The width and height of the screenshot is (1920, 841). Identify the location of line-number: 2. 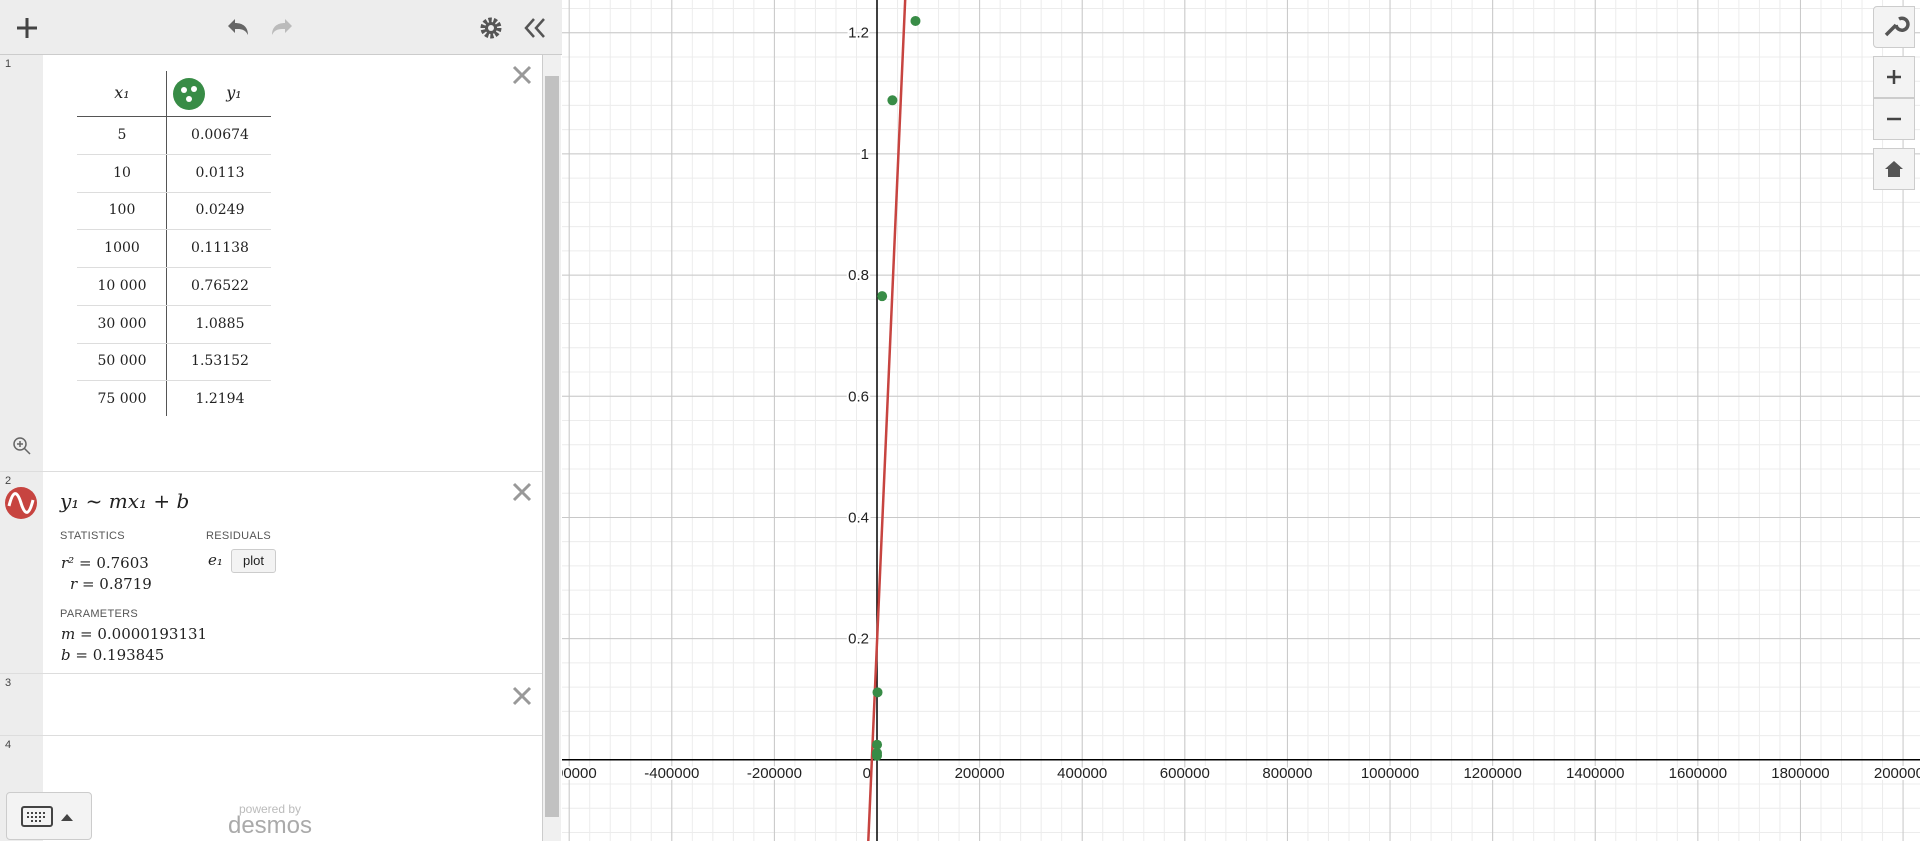
(8, 481).